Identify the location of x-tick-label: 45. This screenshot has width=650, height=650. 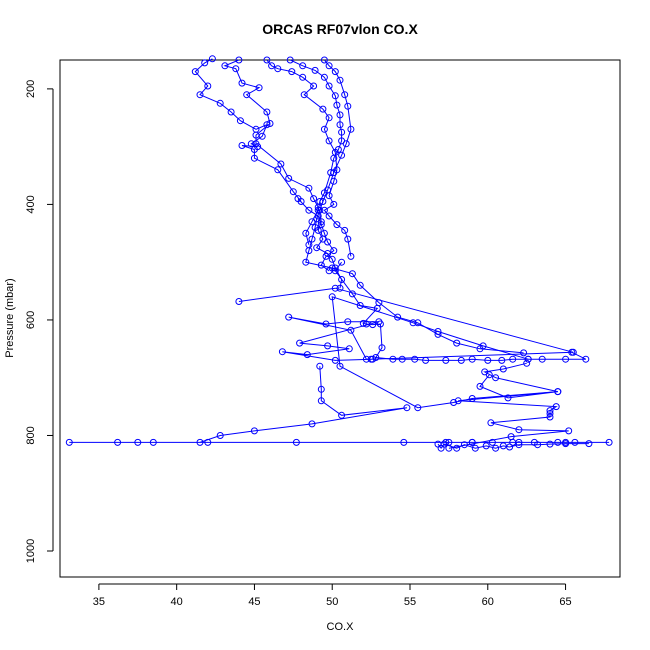
(254, 602).